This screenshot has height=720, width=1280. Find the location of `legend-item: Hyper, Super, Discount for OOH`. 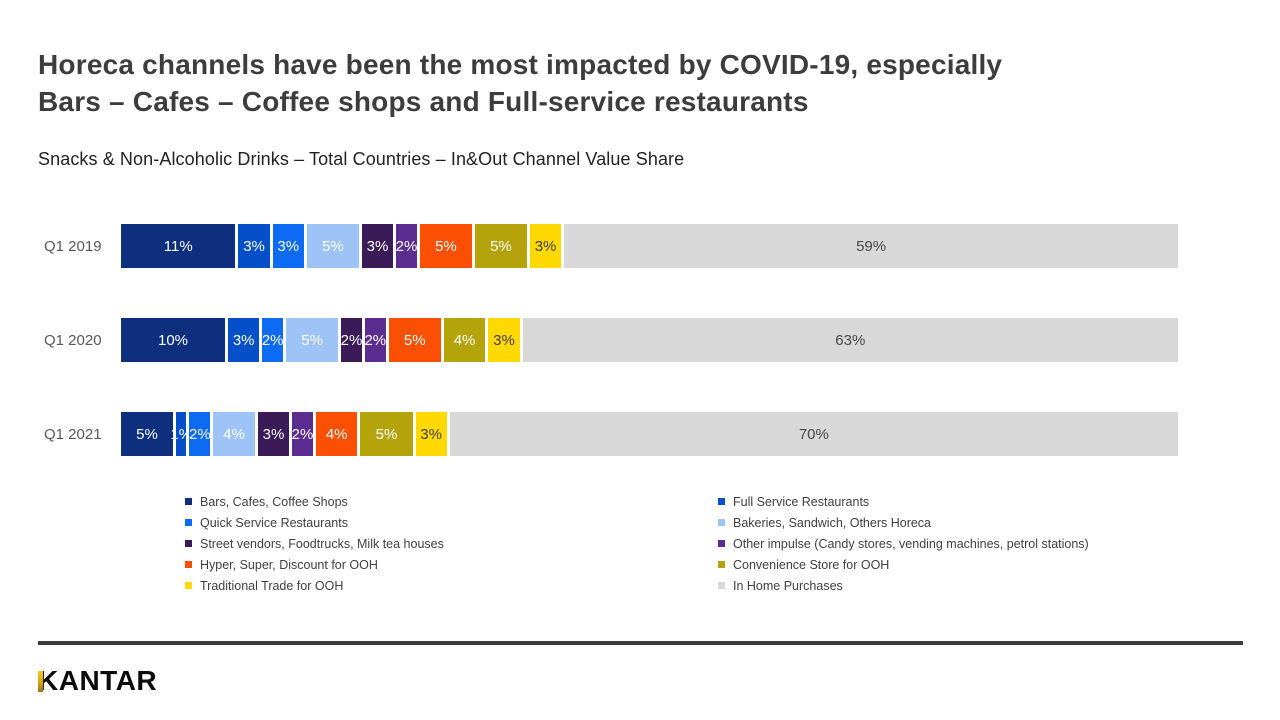

legend-item: Hyper, Super, Discount for OOH is located at coordinates (314, 564).